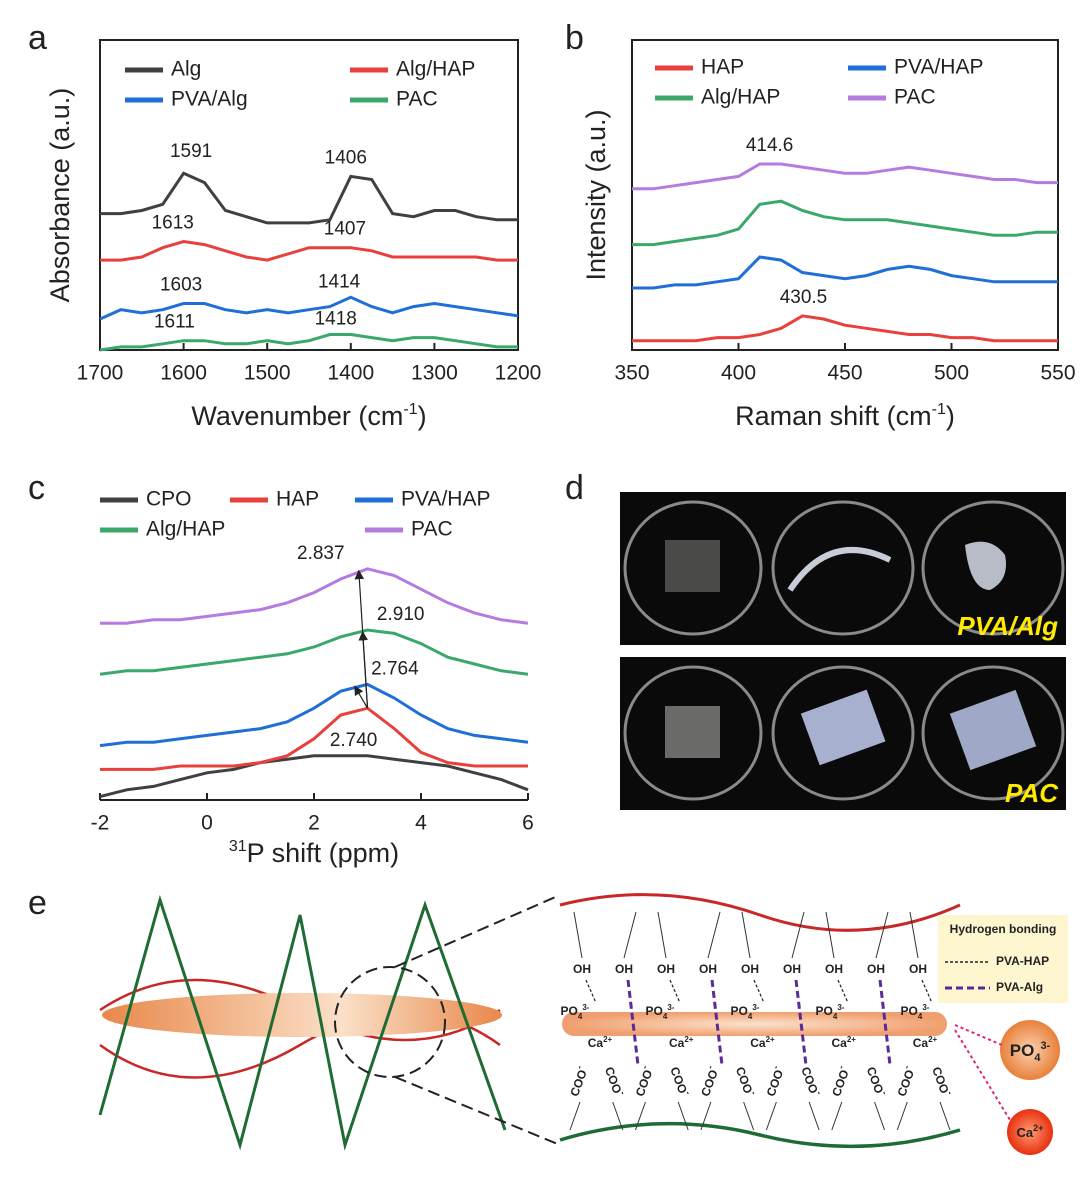  I want to click on ca-ball, so click(1030, 1132).